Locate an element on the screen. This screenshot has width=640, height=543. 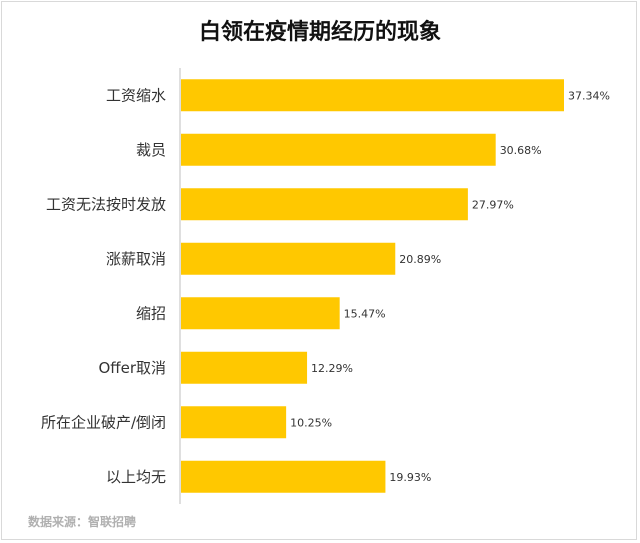
value-label-5: 12.29% is located at coordinates (332, 368).